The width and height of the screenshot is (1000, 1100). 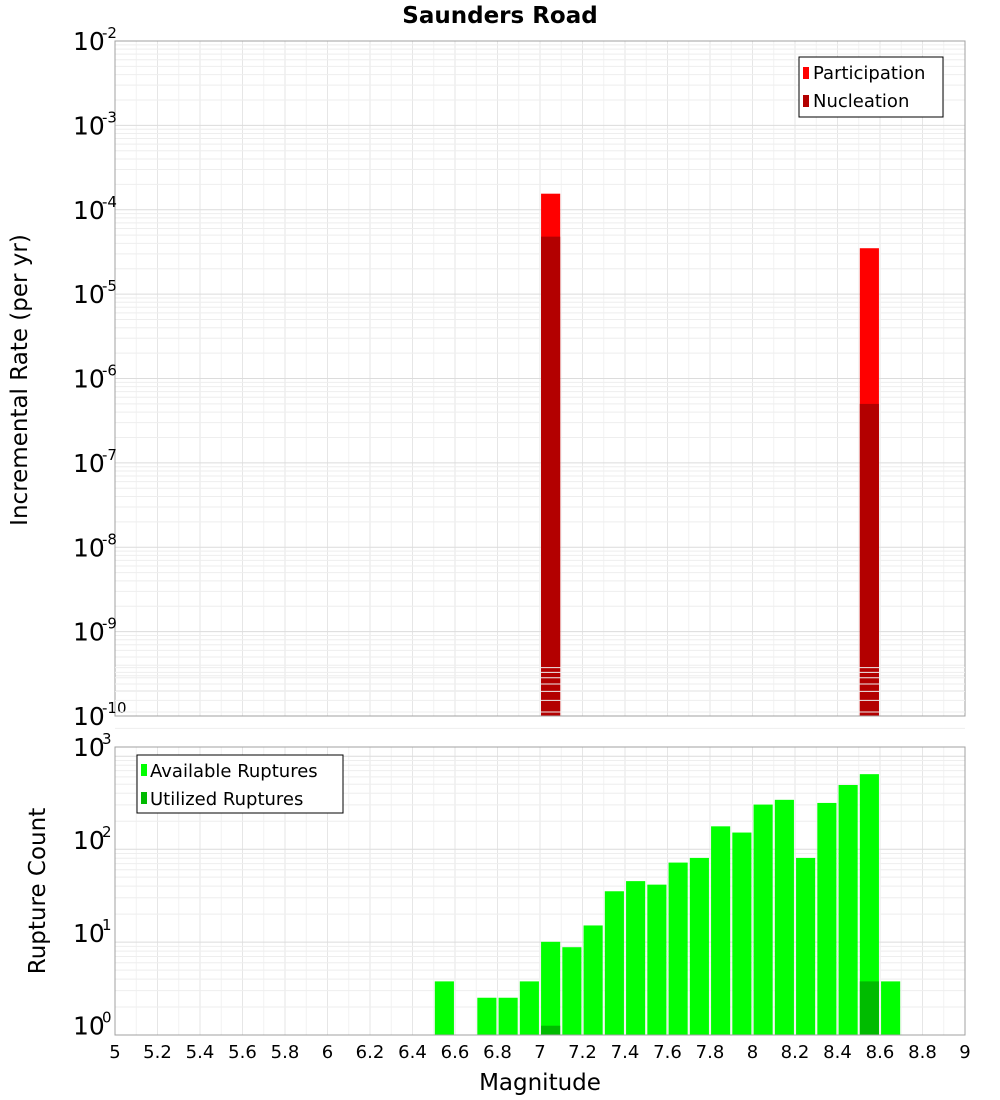 What do you see at coordinates (38, 891) in the screenshot?
I see `bottom-y-axis-label: Rupture Count` at bounding box center [38, 891].